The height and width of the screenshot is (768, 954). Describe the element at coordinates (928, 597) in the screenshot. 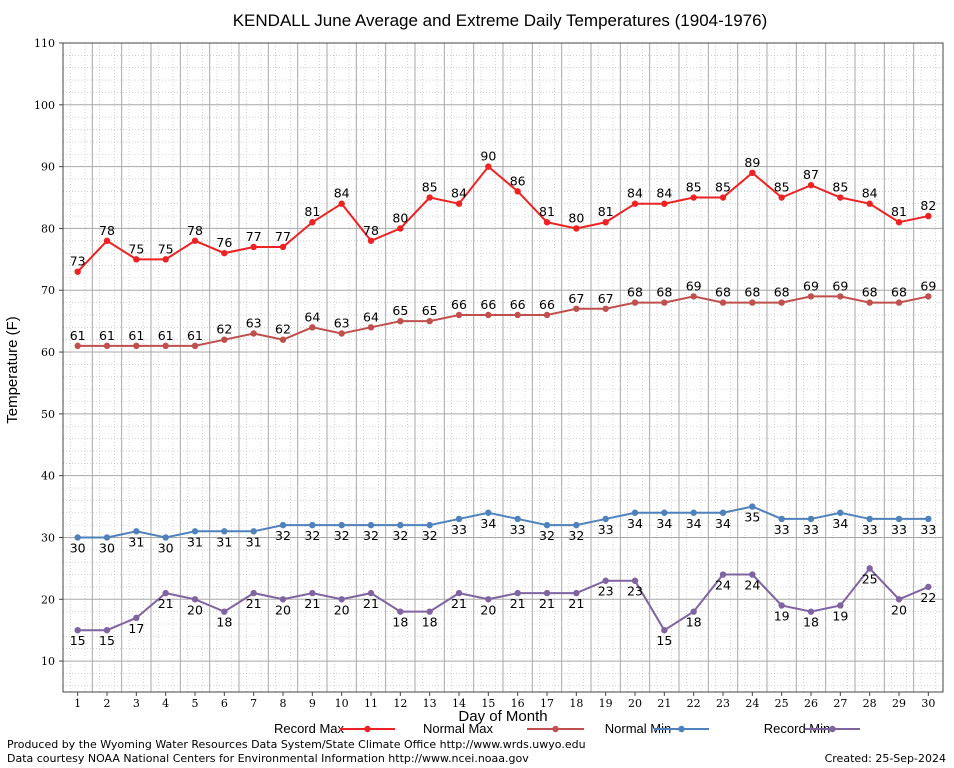

I see `record-min-data-label: 22` at that location.